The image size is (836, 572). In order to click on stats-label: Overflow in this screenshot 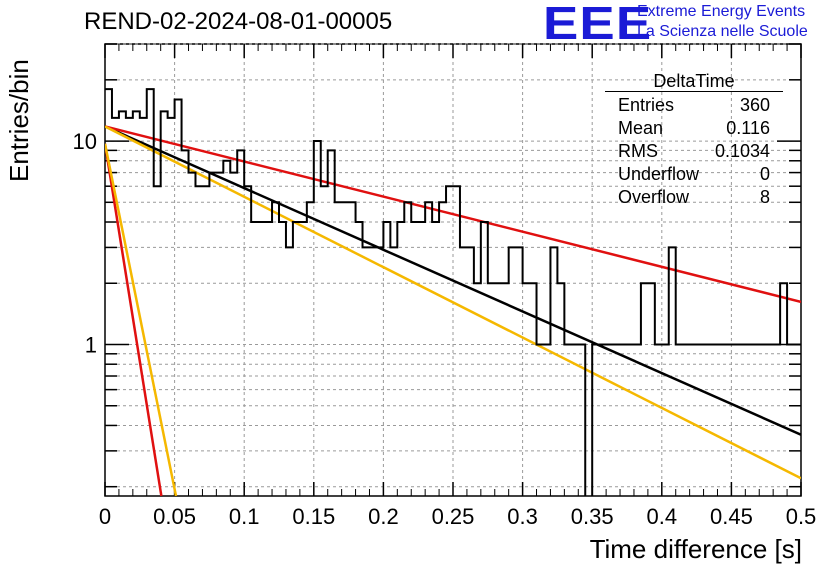, I will do `click(654, 197)`.